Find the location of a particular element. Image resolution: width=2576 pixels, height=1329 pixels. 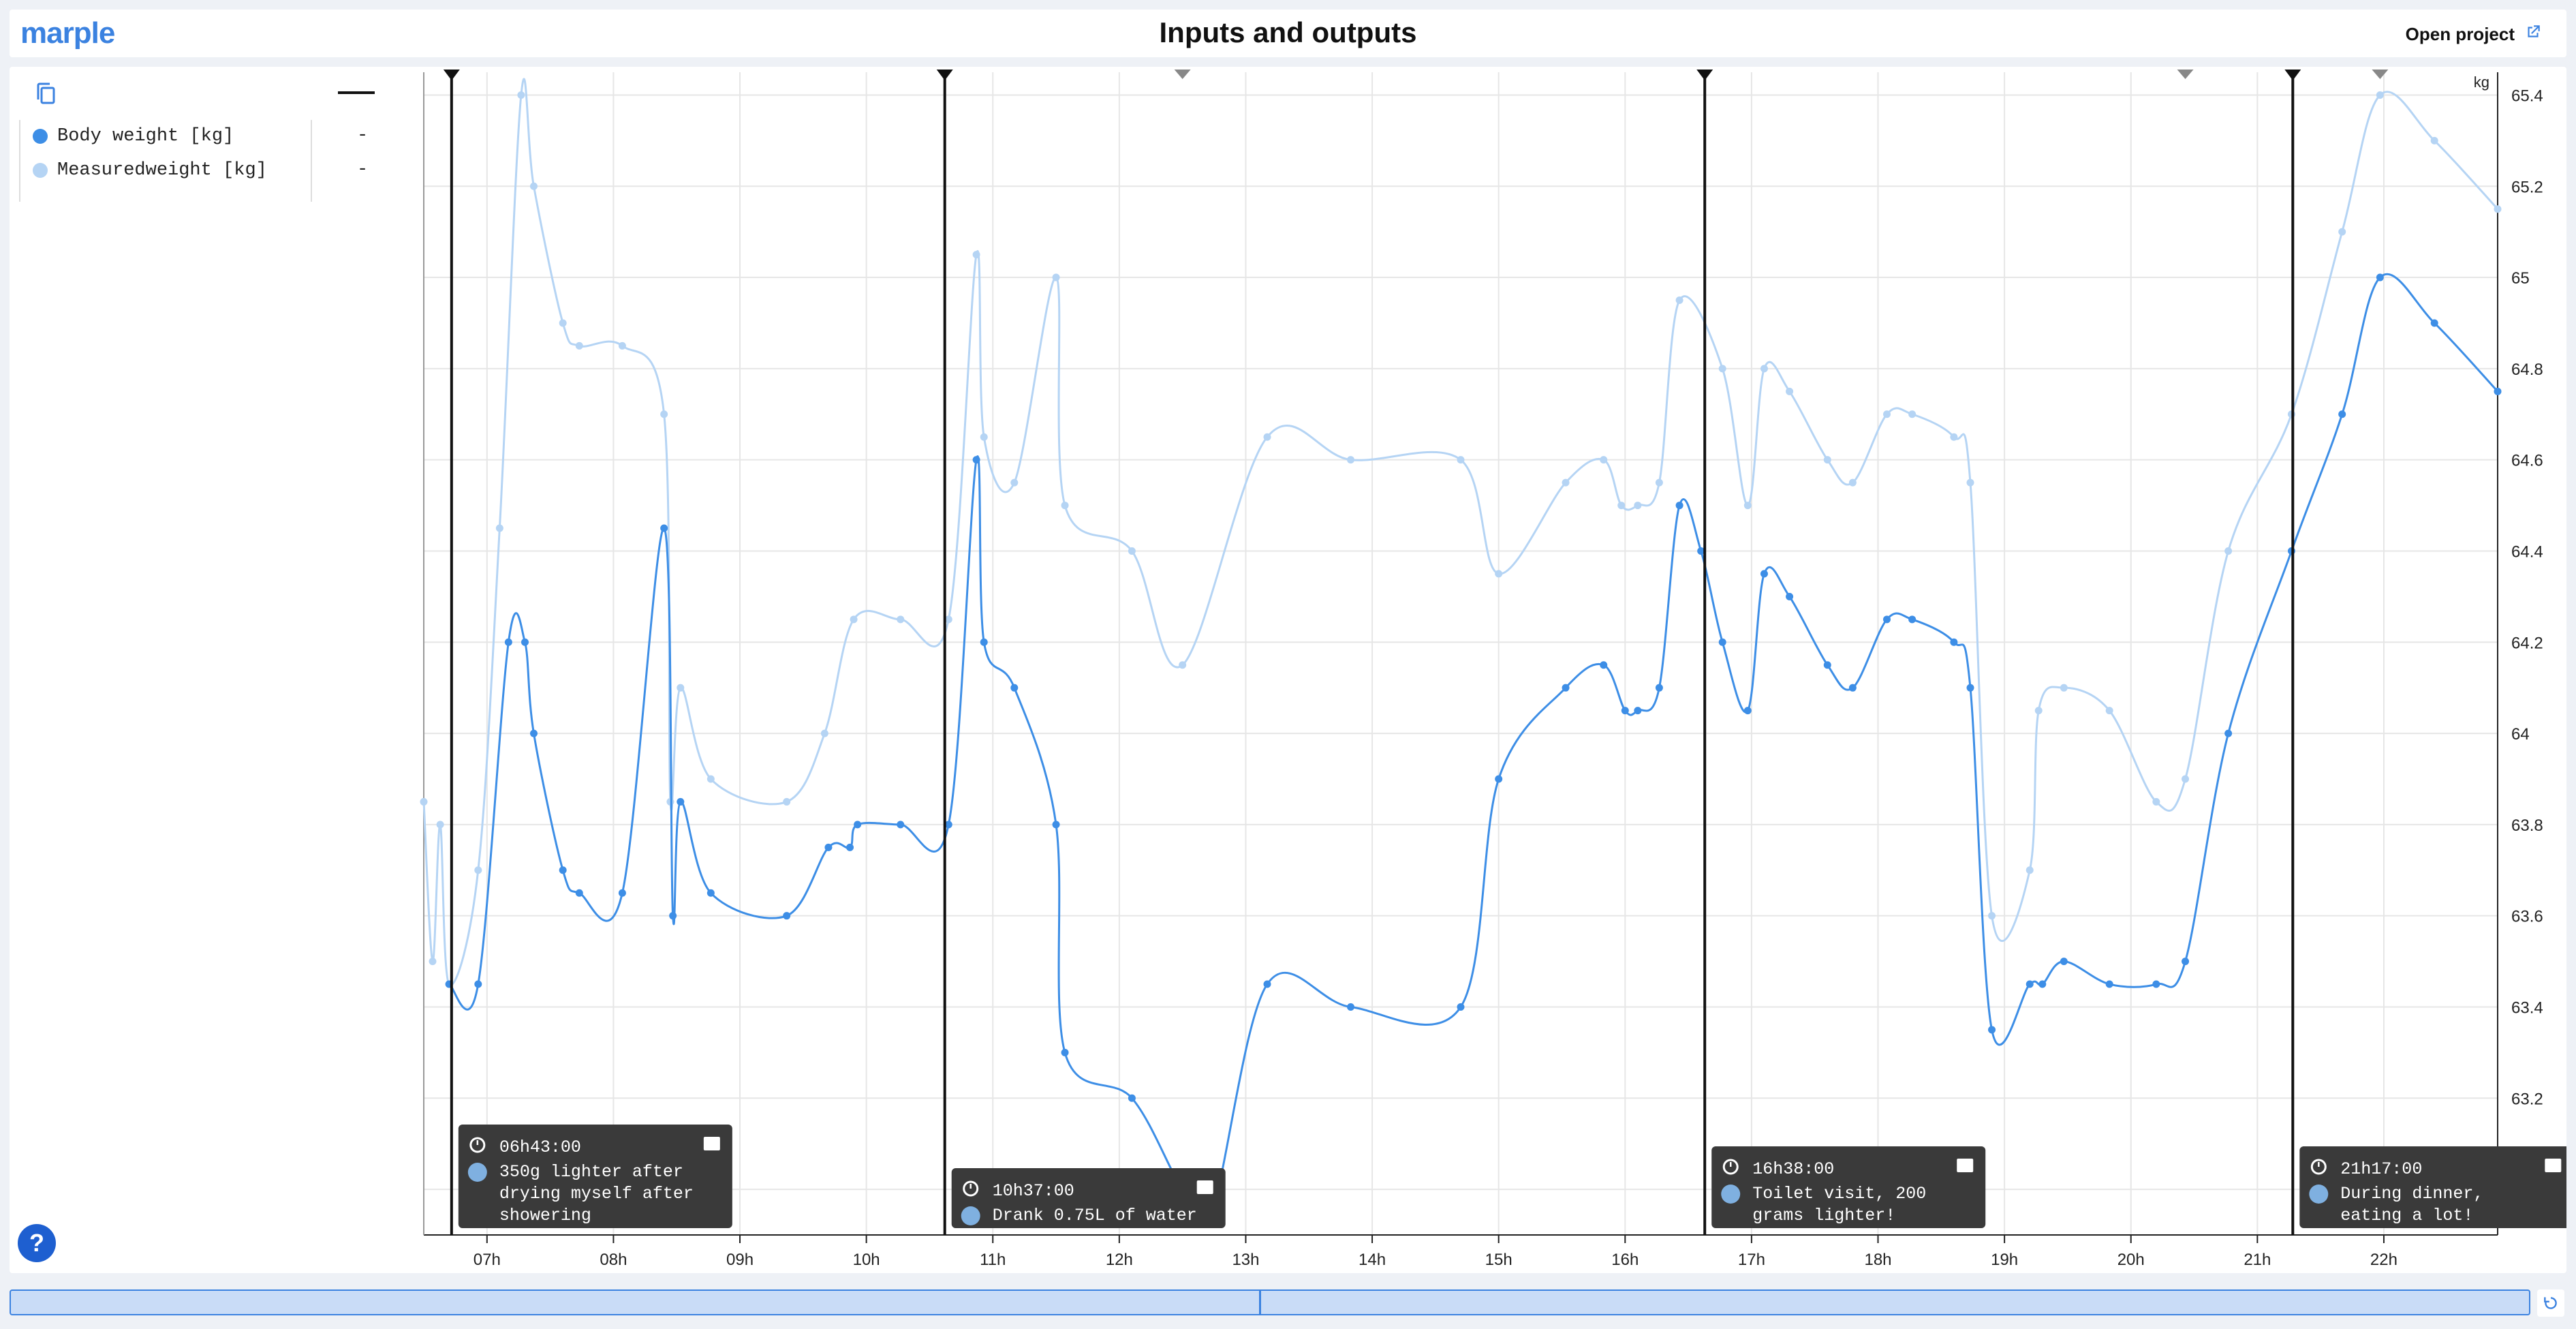

x-tick-label: 12h is located at coordinates (1119, 1260).